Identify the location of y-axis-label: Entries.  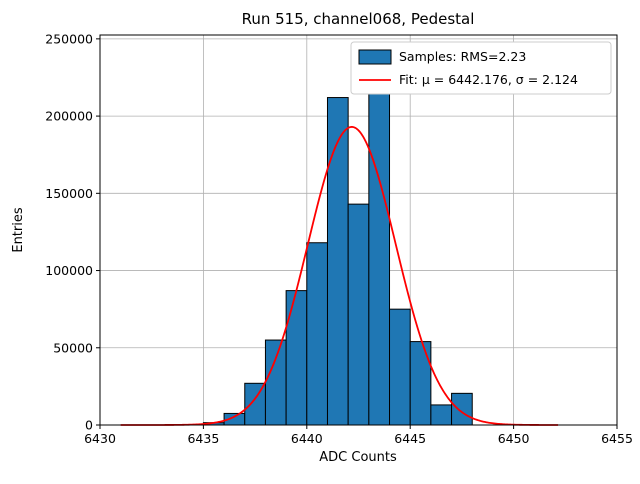
(18, 230).